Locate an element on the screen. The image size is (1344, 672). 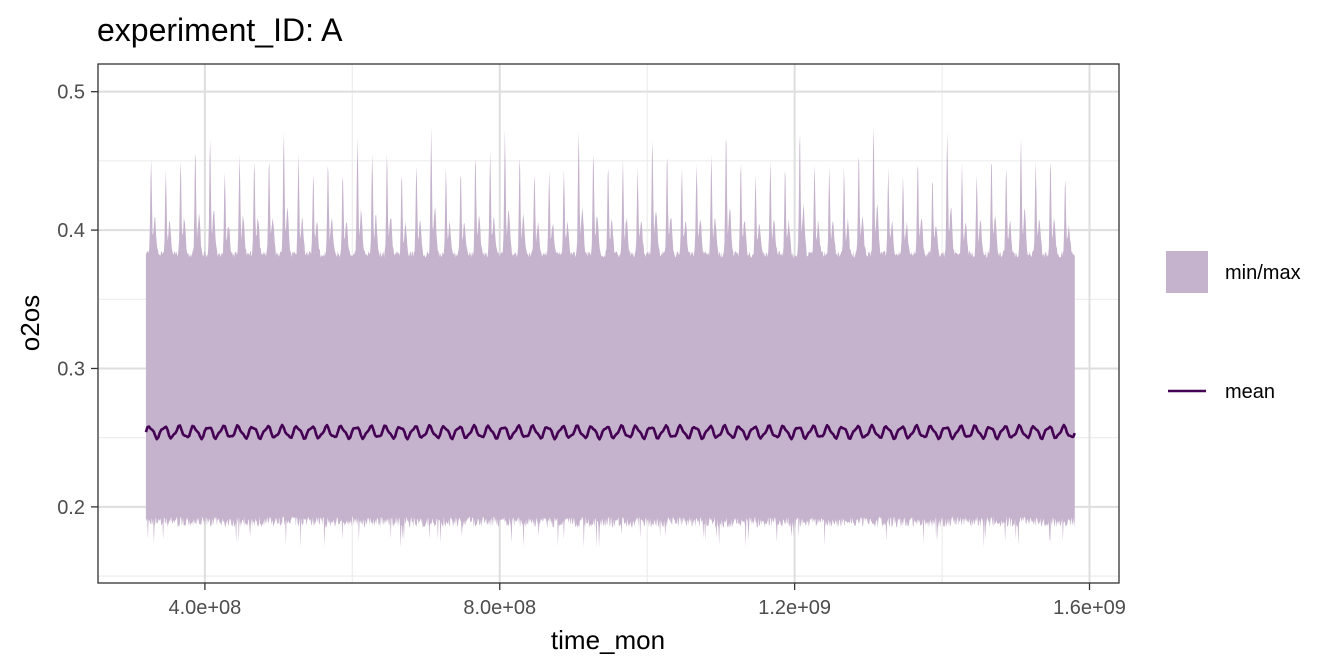
x-tick-label: 1.6e+09 is located at coordinates (1089, 608).